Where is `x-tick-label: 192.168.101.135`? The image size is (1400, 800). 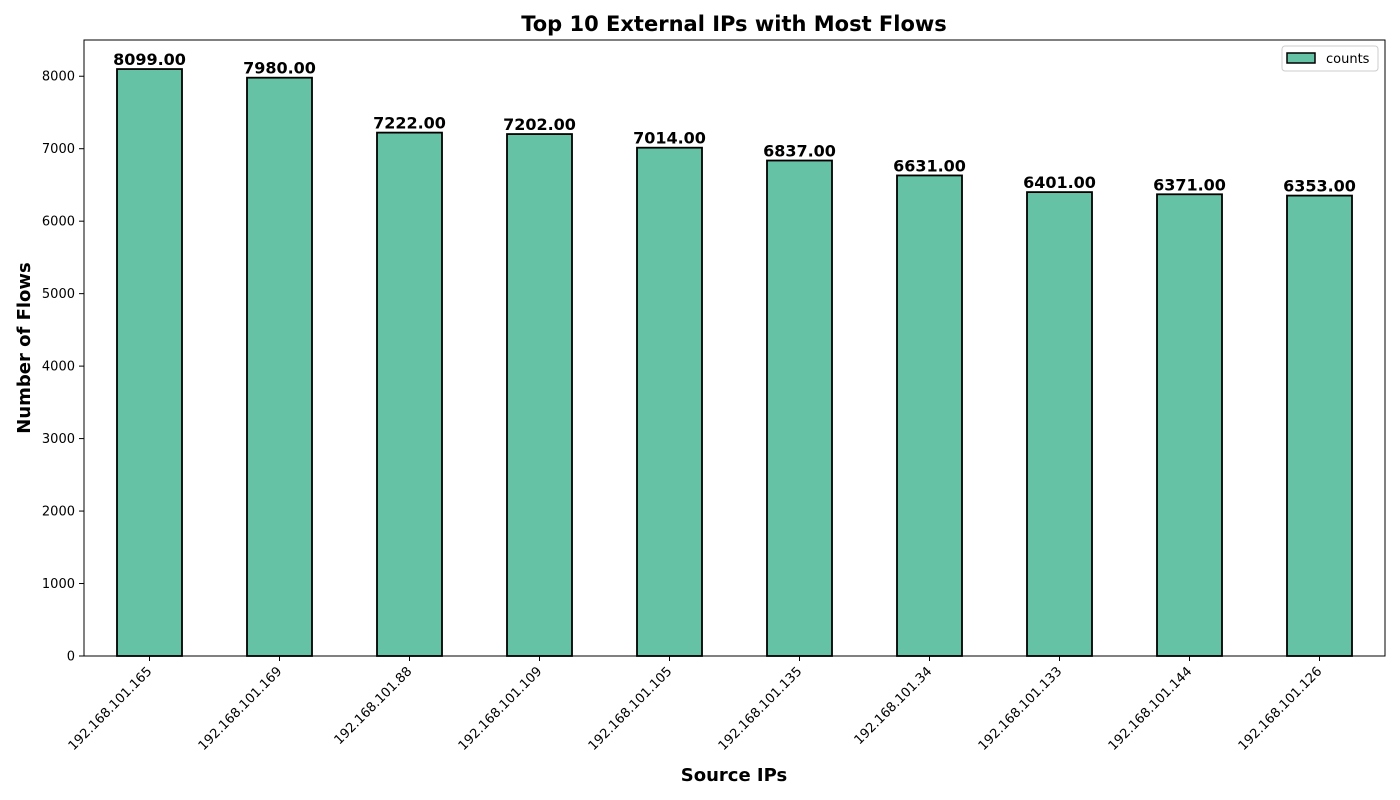 x-tick-label: 192.168.101.135 is located at coordinates (761, 709).